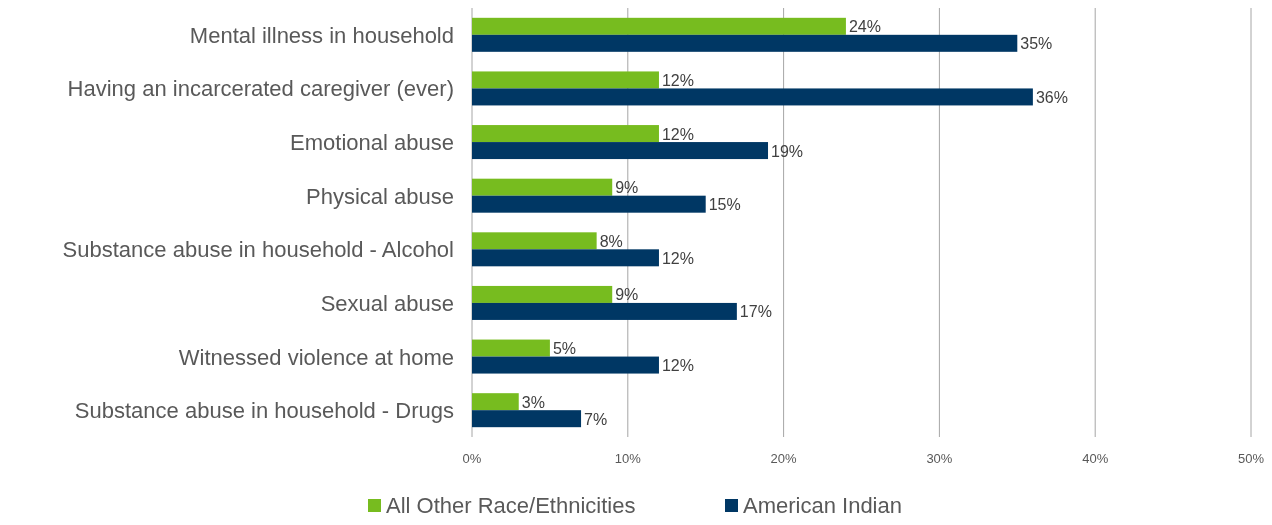  What do you see at coordinates (387, 303) in the screenshot?
I see `y-tick-label: Sexual abuse` at bounding box center [387, 303].